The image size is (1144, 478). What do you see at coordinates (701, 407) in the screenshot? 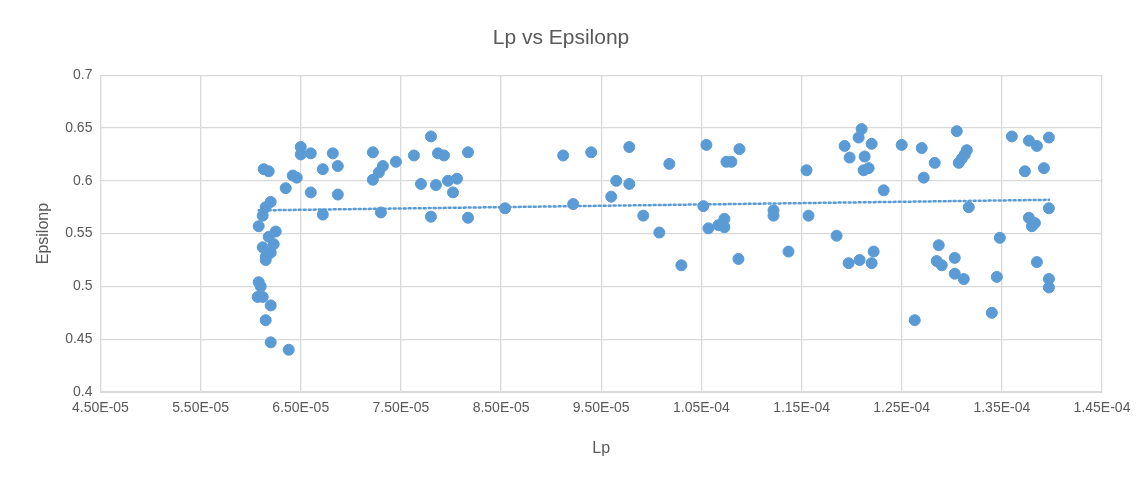
I see `x-tick-label: 1.05E-04` at bounding box center [701, 407].